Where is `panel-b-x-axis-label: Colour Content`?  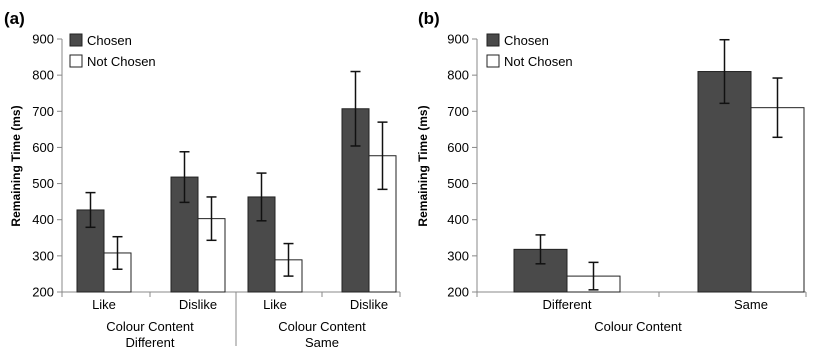
panel-b-x-axis-label: Colour Content is located at coordinates (638, 326).